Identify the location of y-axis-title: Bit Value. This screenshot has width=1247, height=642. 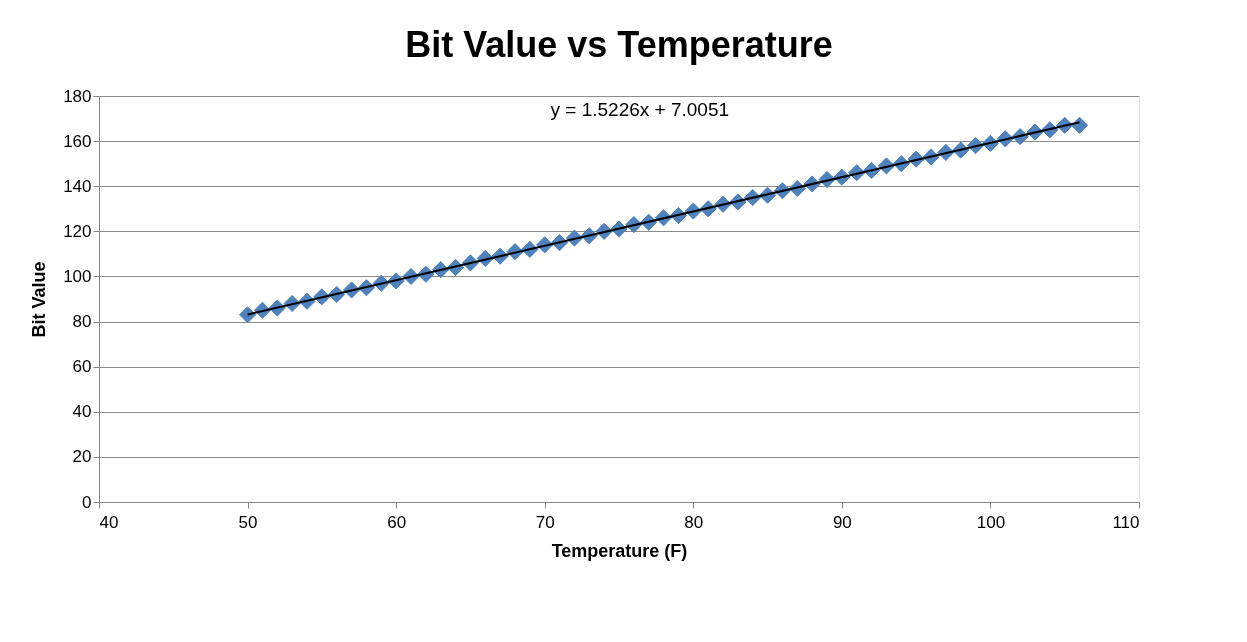
(39, 299).